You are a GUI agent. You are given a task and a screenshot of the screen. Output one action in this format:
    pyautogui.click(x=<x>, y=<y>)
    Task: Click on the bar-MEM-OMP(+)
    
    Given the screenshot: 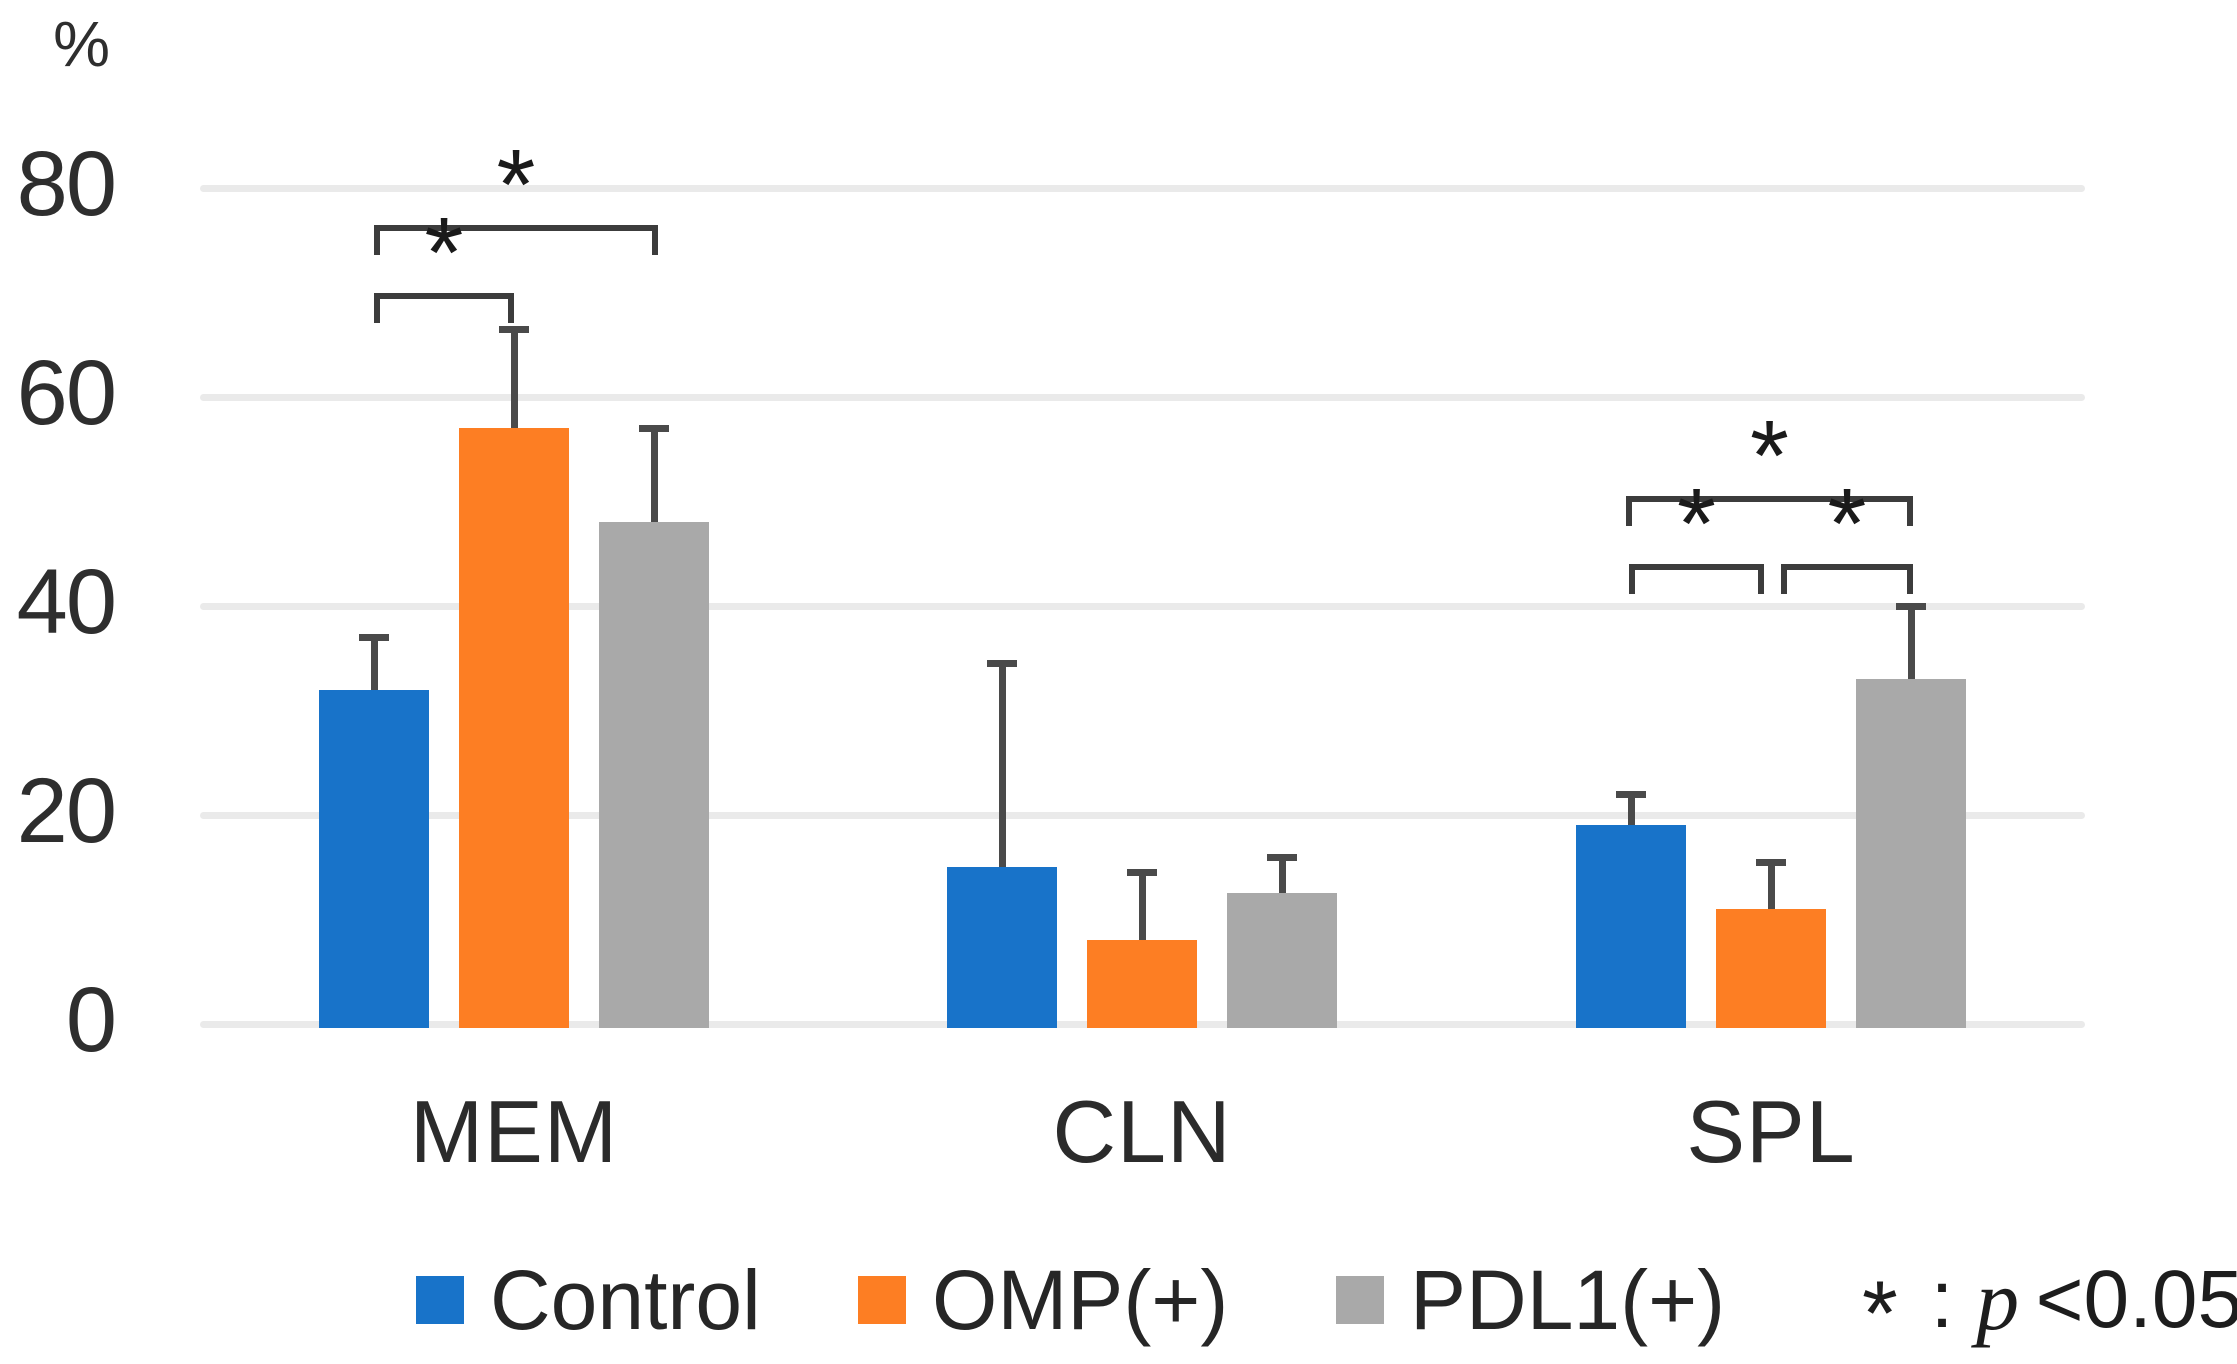 What is the action you would take?
    pyautogui.click(x=514, y=728)
    